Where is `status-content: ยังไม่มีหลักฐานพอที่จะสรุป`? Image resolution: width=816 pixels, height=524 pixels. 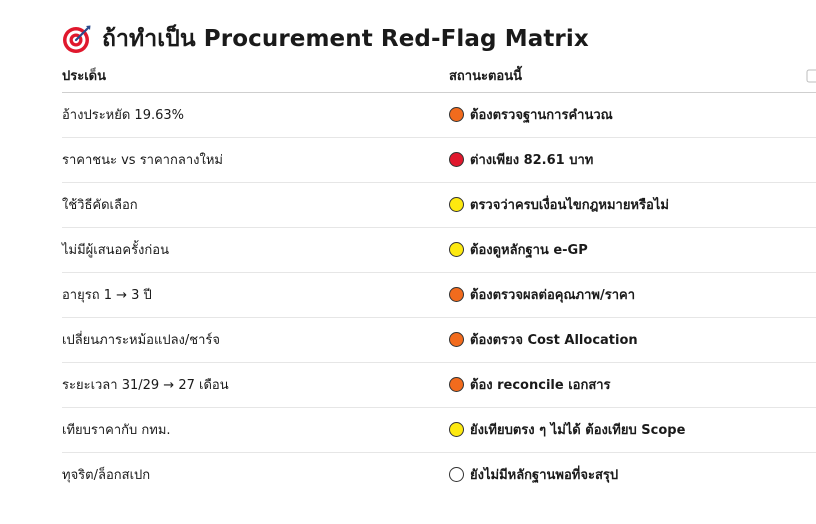 status-content: ยังไม่มีหลักฐานพอที่จะสรุป is located at coordinates (632, 474).